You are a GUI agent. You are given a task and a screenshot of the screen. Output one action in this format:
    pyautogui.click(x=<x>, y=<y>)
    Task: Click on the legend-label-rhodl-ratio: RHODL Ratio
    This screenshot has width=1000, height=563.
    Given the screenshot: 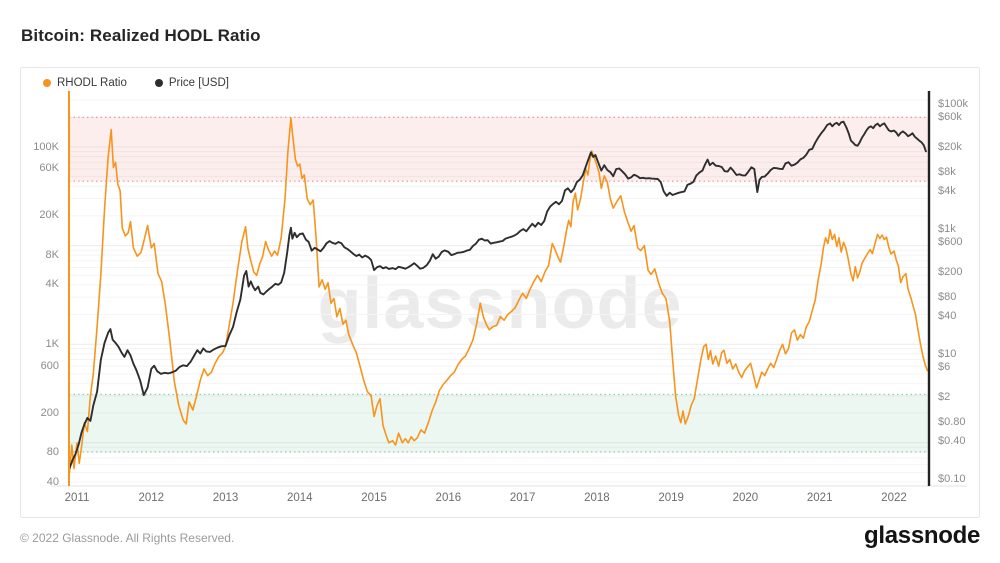 What is the action you would take?
    pyautogui.click(x=92, y=83)
    